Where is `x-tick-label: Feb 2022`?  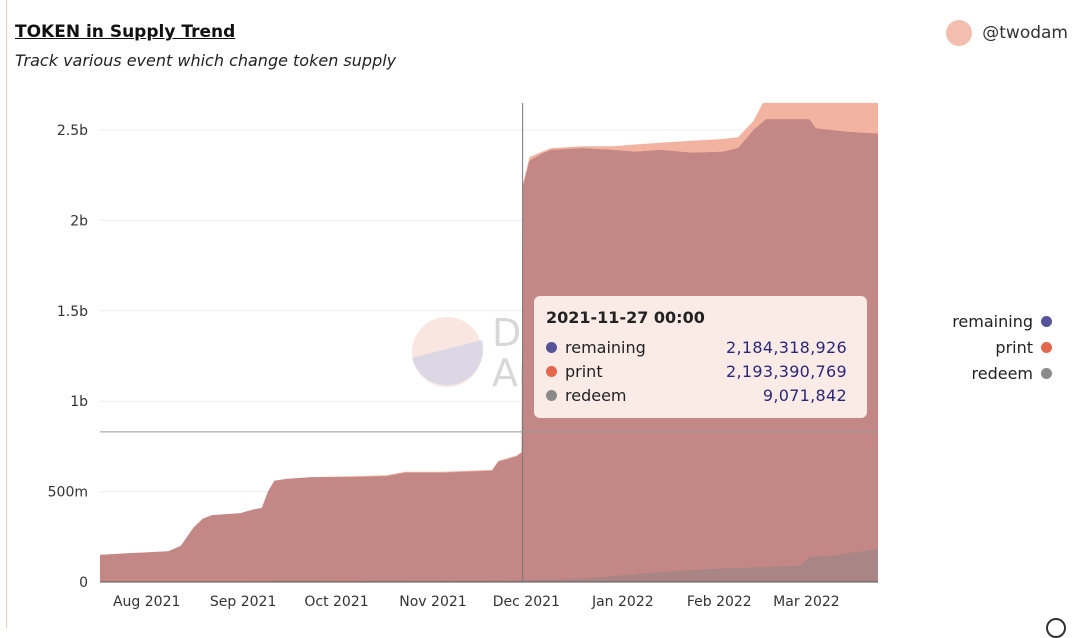
x-tick-label: Feb 2022 is located at coordinates (719, 602).